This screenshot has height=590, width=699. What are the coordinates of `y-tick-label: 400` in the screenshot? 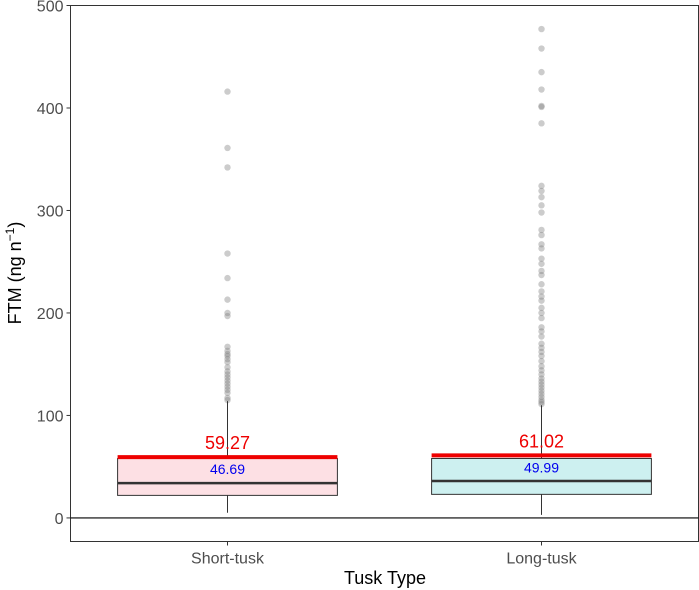 It's located at (50, 109).